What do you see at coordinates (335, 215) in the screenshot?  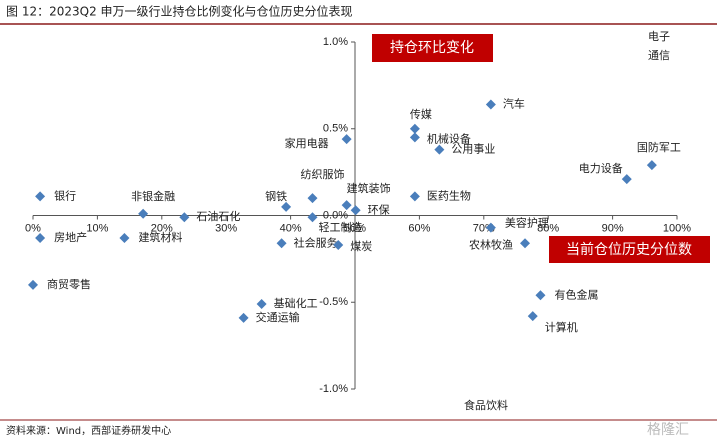 I see `y-tick-label: 0.0%` at bounding box center [335, 215].